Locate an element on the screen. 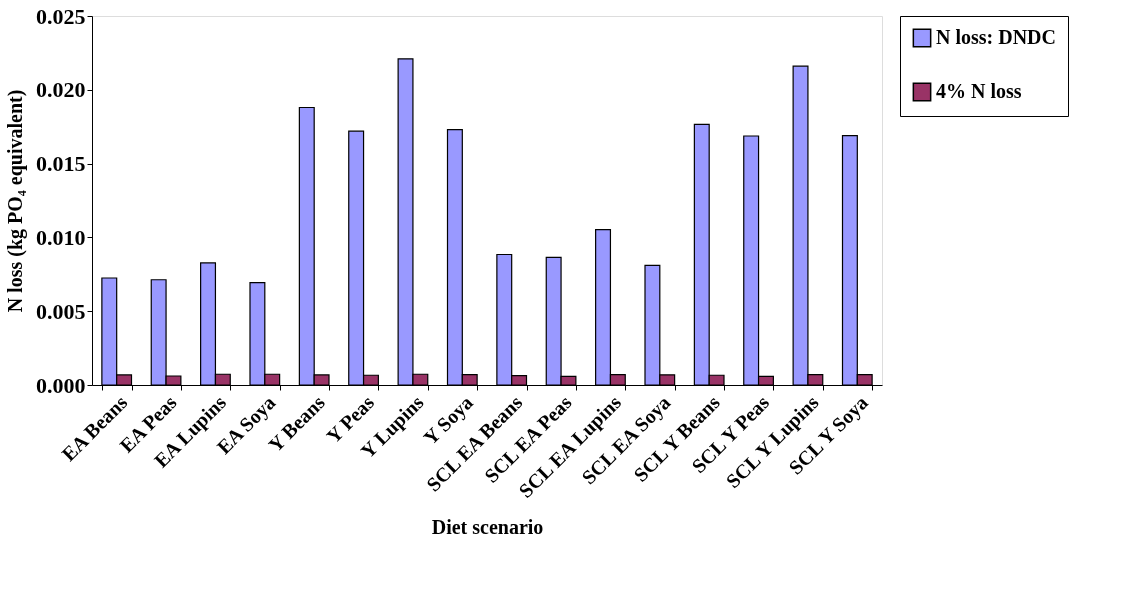 The height and width of the screenshot is (616, 1124). y-tick-label: 0.005 is located at coordinates (61, 311).